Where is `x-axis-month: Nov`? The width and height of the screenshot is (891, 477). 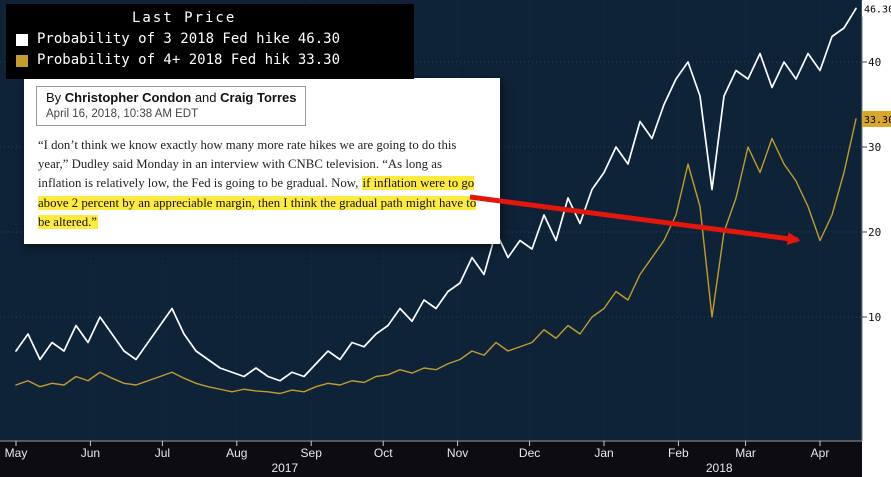
x-axis-month: Nov is located at coordinates (457, 453).